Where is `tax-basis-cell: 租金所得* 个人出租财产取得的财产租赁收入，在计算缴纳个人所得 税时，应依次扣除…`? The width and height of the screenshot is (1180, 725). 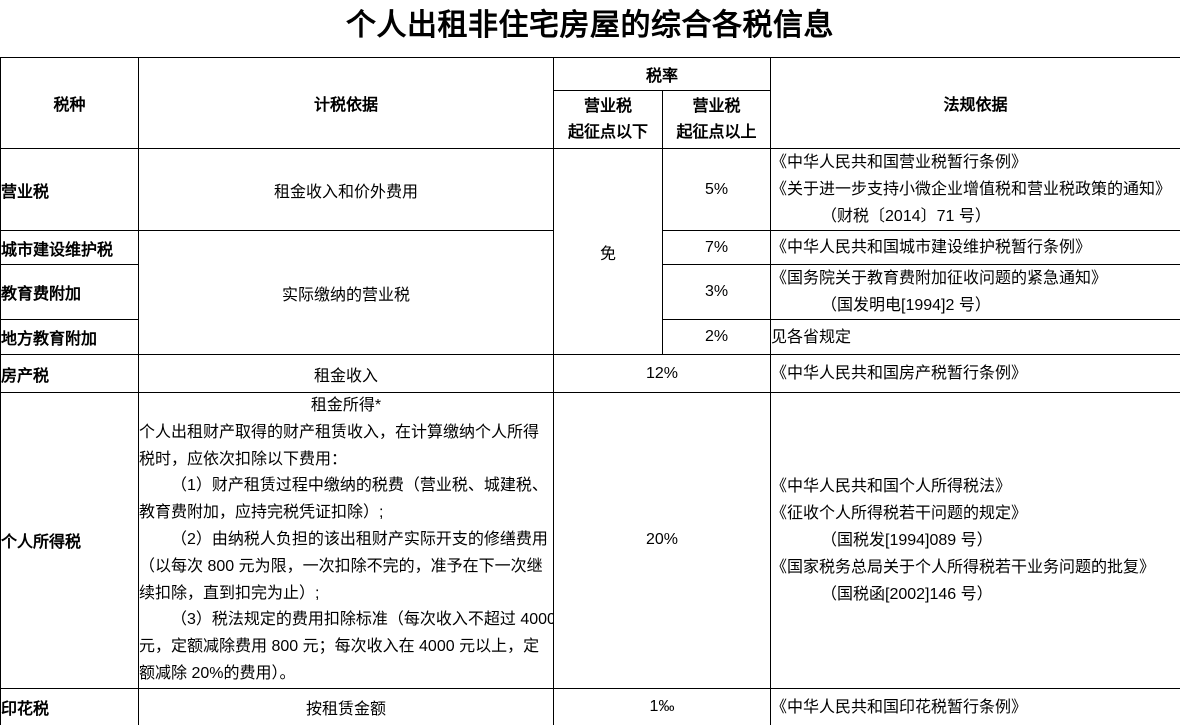
tax-basis-cell: 租金所得* 个人出租财产取得的财产租赁收入，在计算缴纳个人所得 税时，应依次扣除… is located at coordinates (346, 540).